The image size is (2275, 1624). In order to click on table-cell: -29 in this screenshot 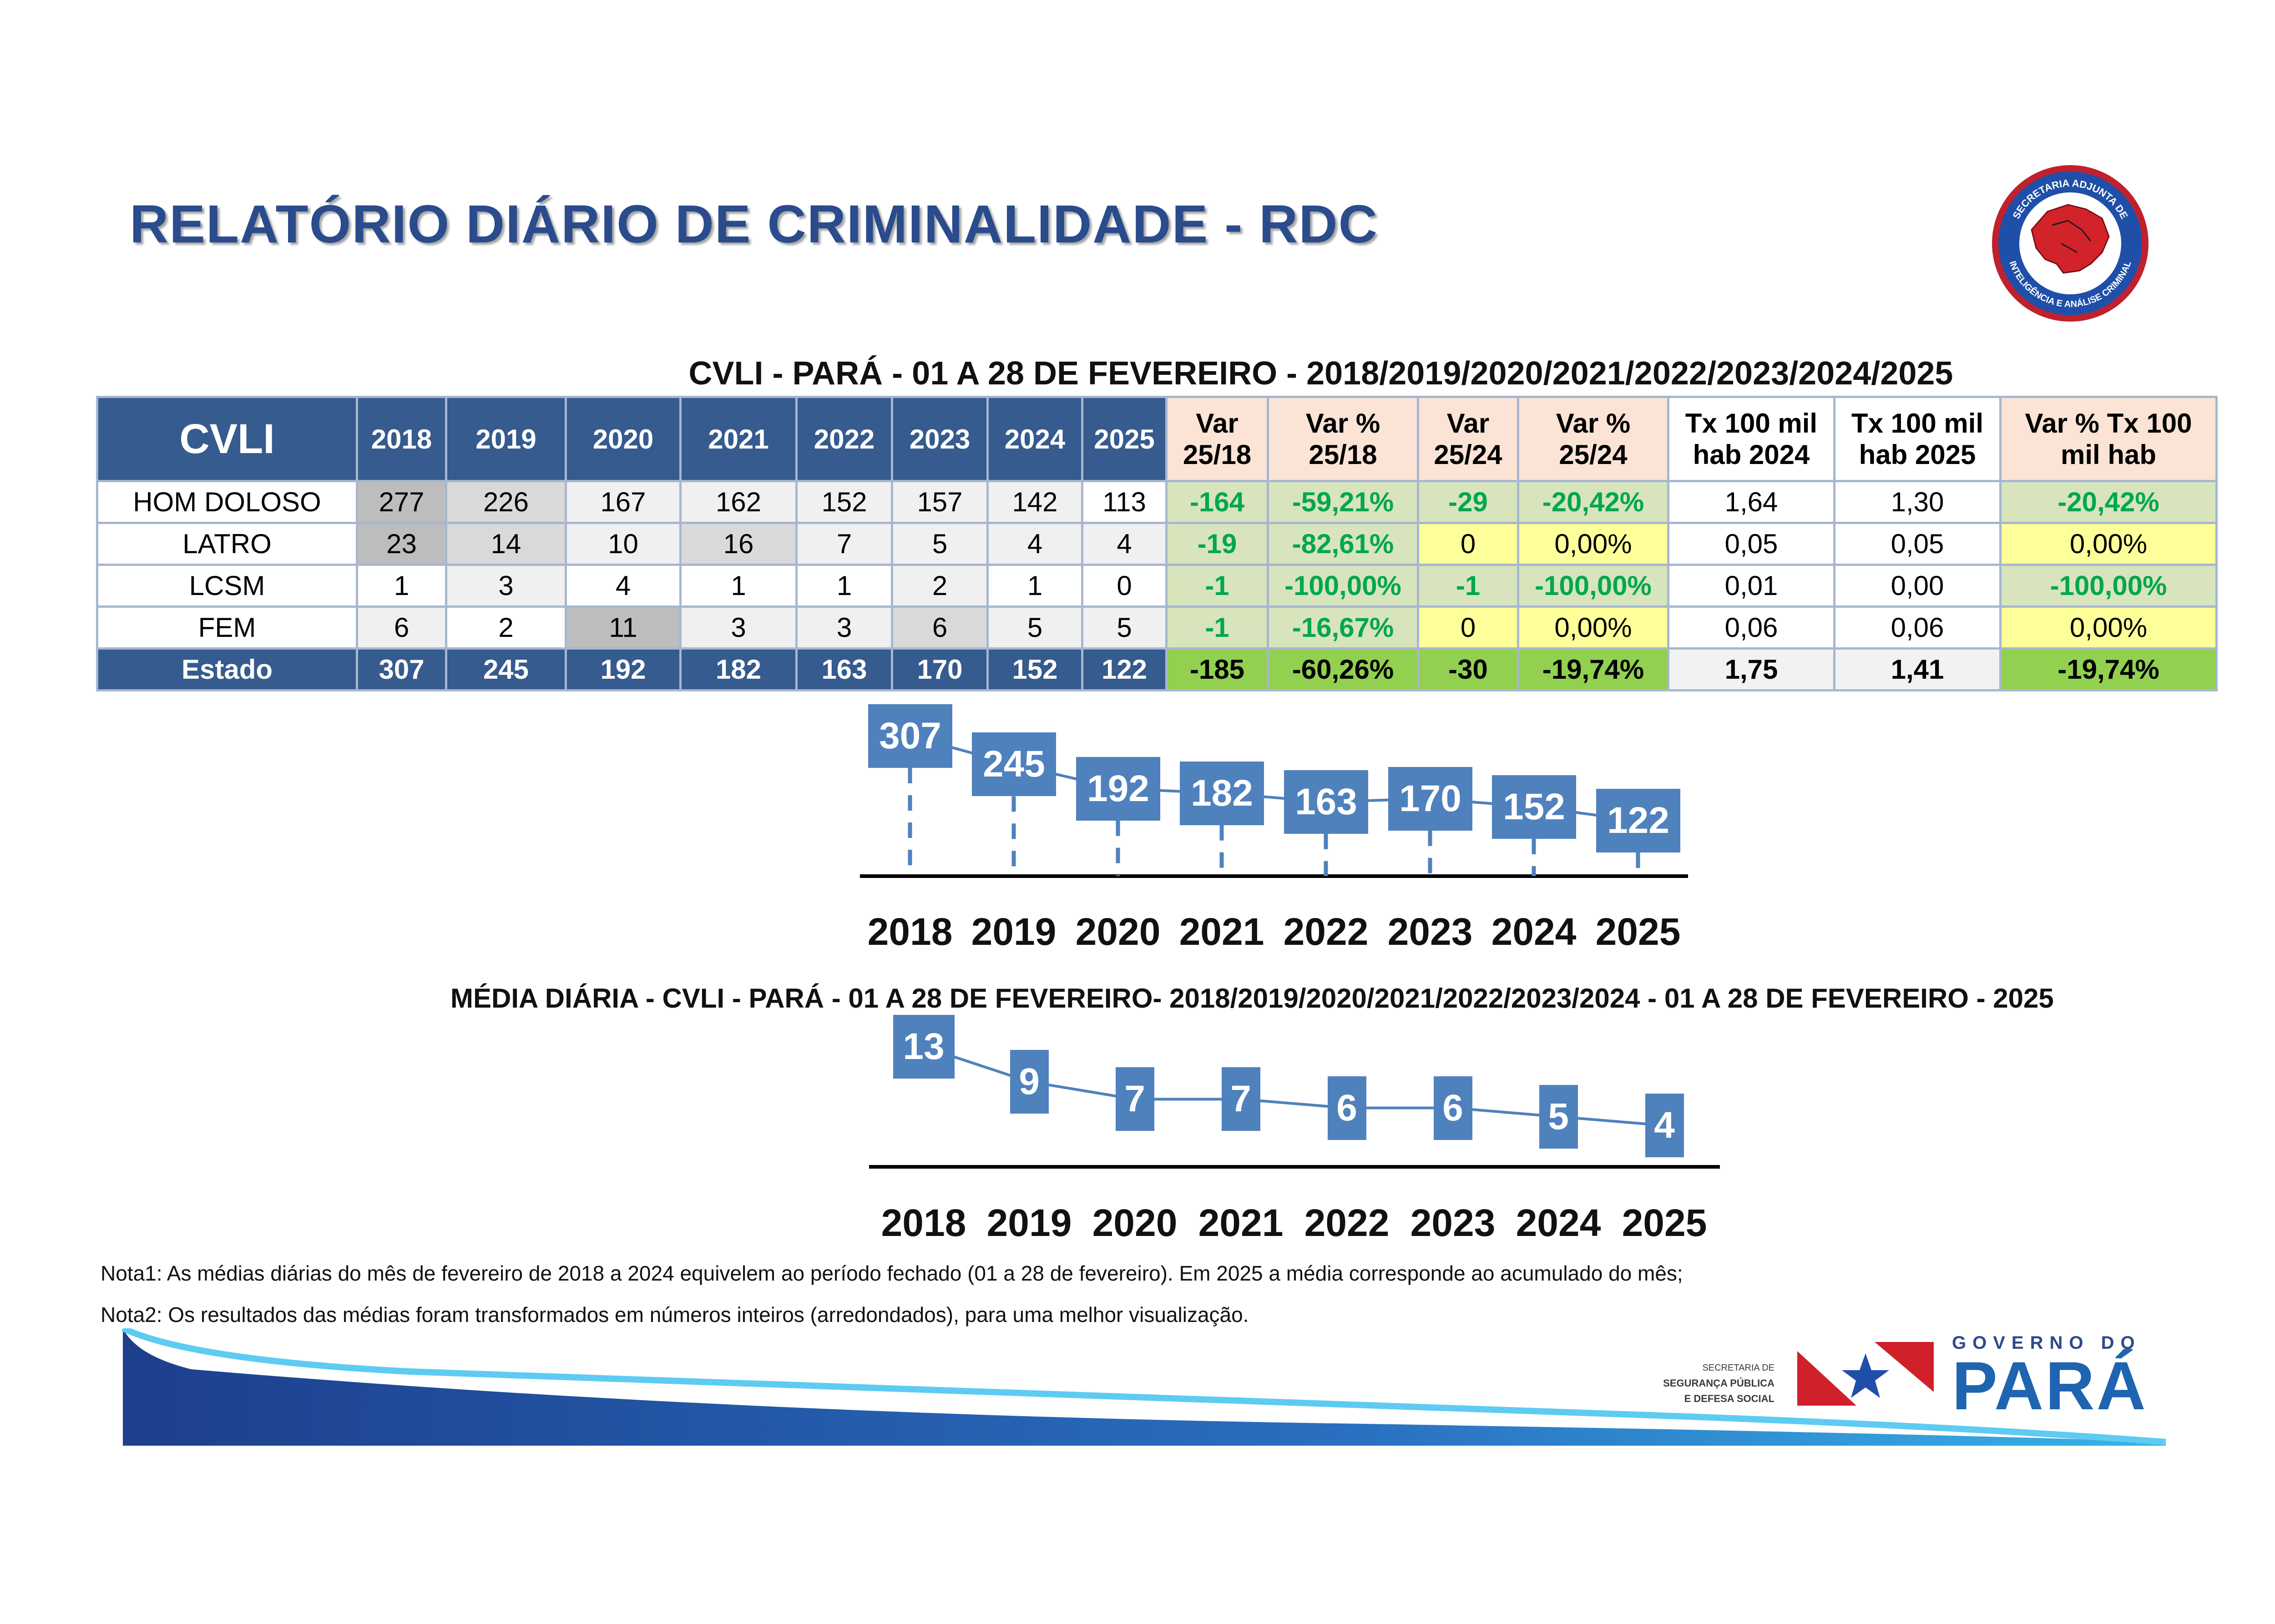, I will do `click(1468, 502)`.